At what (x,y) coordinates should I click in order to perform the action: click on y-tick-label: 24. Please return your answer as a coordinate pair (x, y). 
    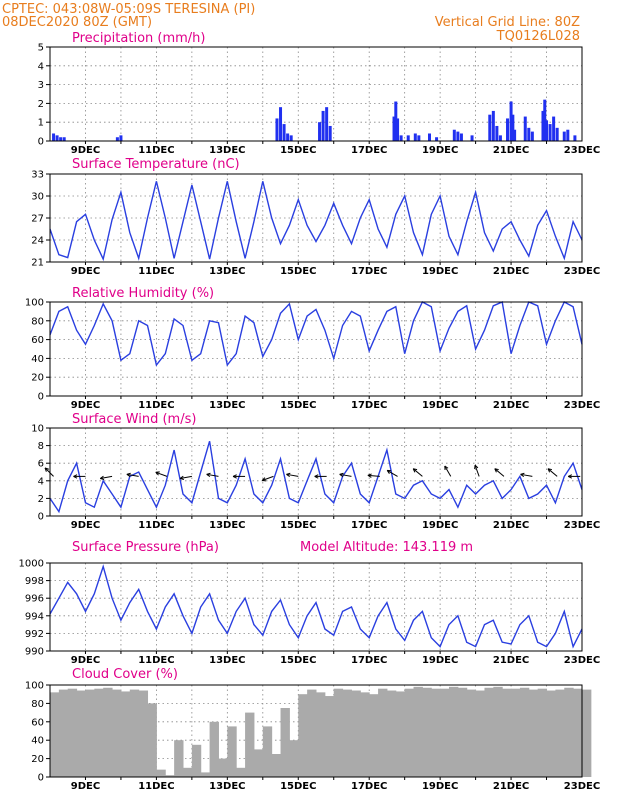
    Looking at the image, I should click on (37, 241).